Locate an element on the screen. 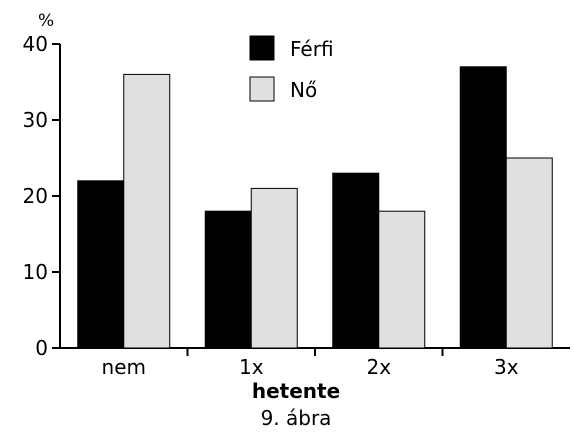  y-tick-label-0: 0 is located at coordinates (41, 348).